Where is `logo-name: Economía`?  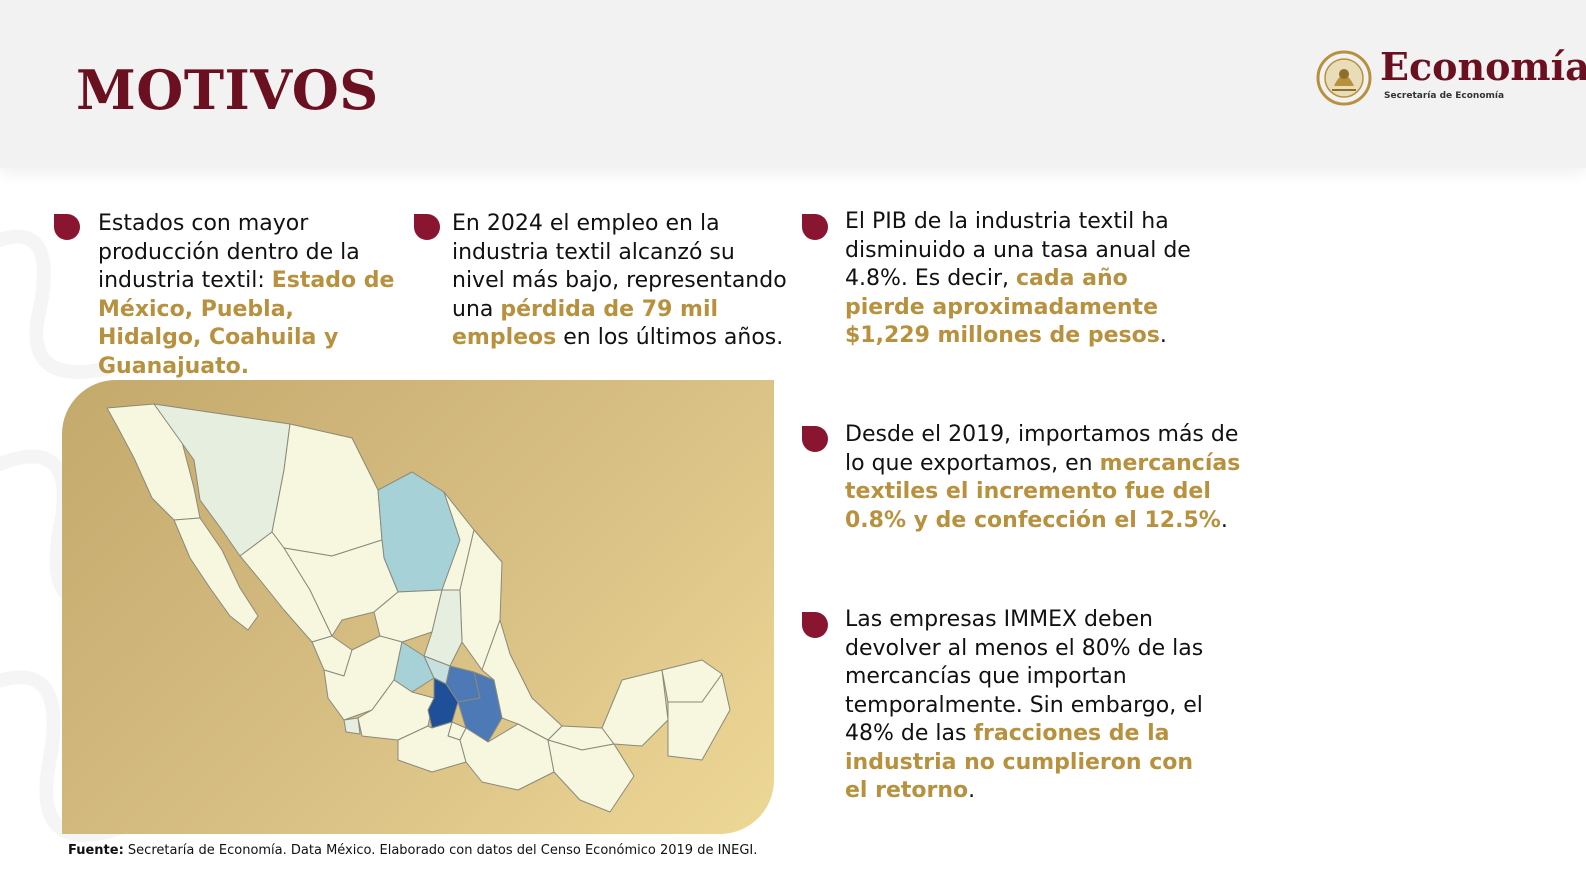 logo-name: Economía is located at coordinates (1483, 66).